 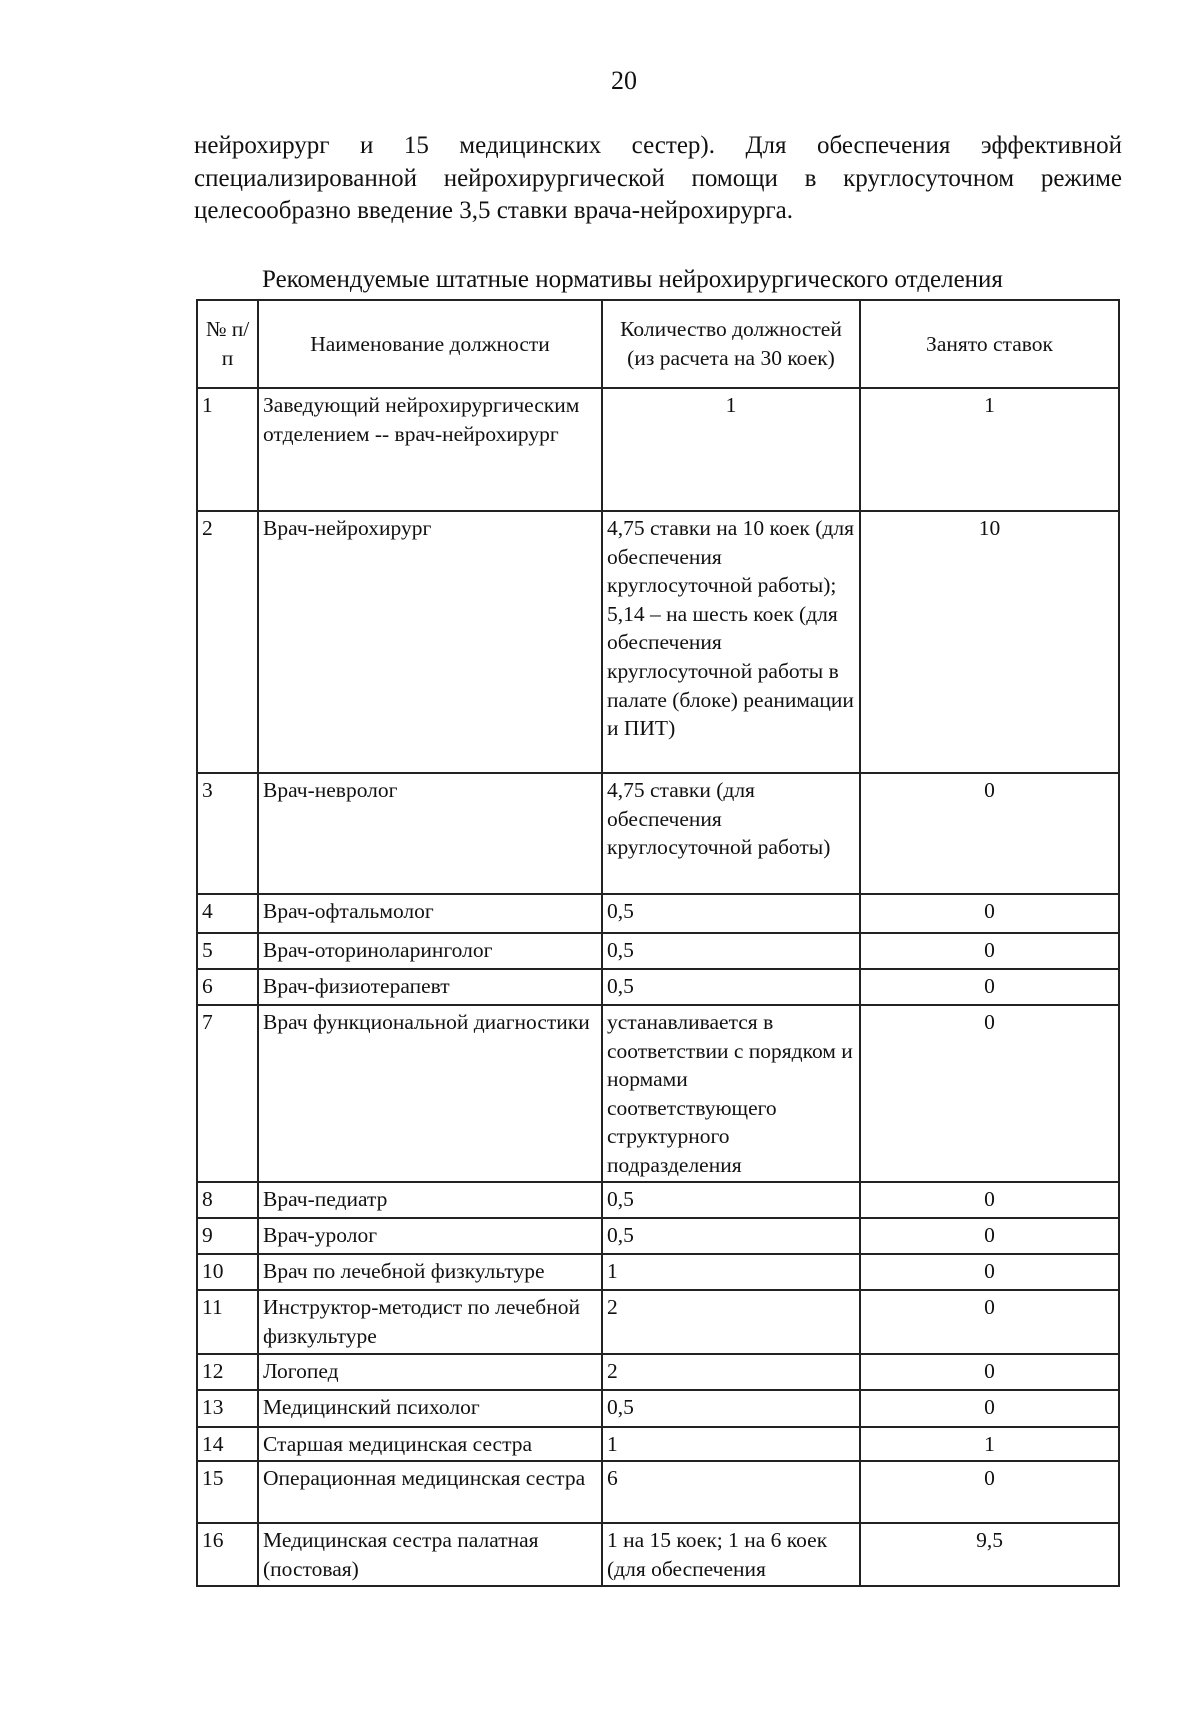 What do you see at coordinates (430, 1492) in the screenshot?
I see `position-name: Операционная медицинская сестра` at bounding box center [430, 1492].